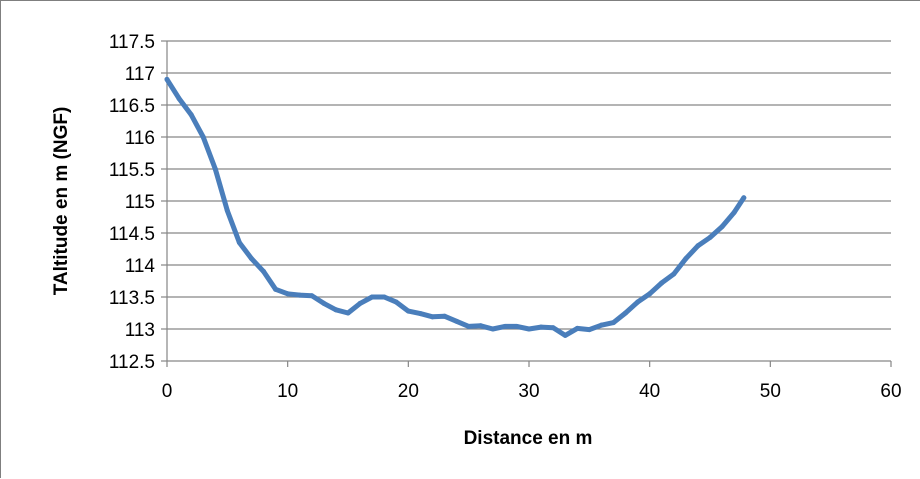 Image resolution: width=920 pixels, height=479 pixels. Describe the element at coordinates (408, 391) in the screenshot. I see `x-tick-label: 20` at that location.